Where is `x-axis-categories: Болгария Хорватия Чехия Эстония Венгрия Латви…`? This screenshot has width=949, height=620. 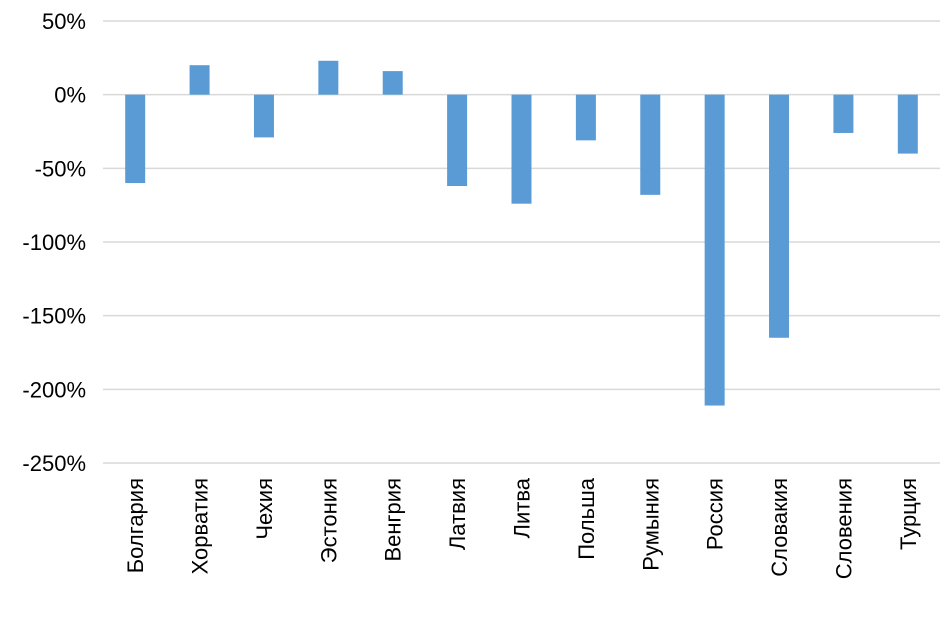 x-axis-categories: Болгария Хорватия Чехия Эстония Венгрия Латви… is located at coordinates (522, 528).